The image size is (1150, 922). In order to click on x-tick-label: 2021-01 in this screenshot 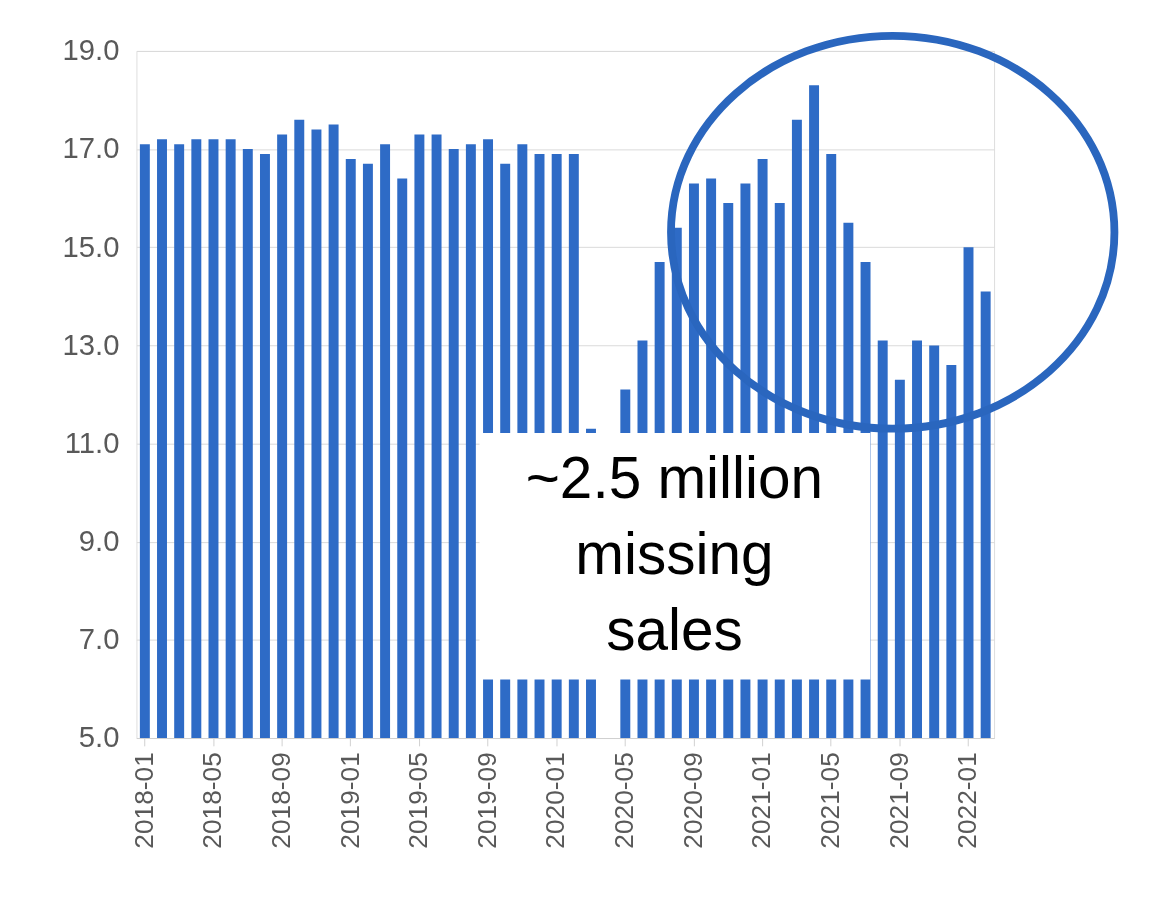, I will do `click(761, 800)`.